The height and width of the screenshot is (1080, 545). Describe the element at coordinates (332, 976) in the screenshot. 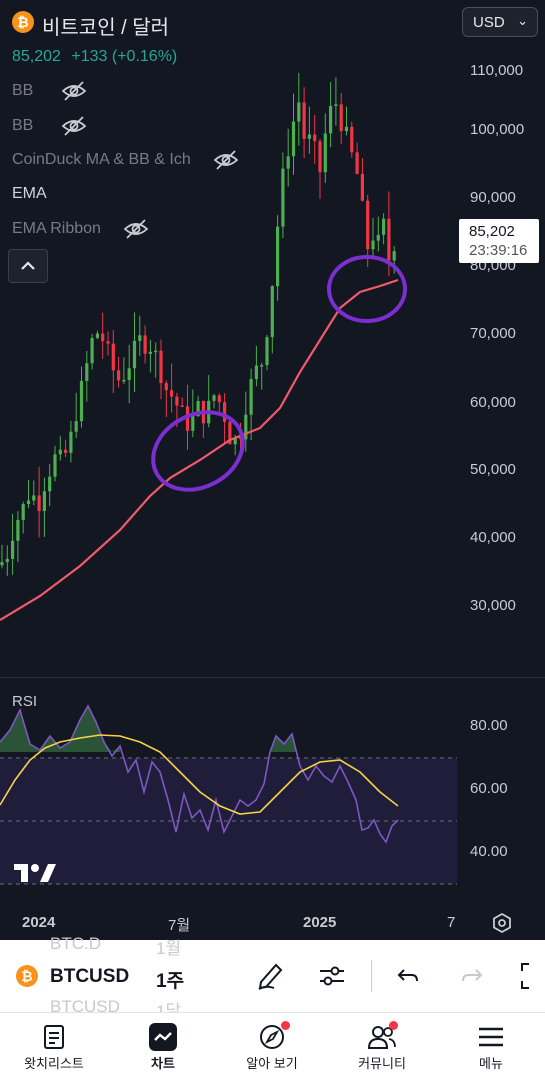

I see `indicator-settings-icon` at that location.